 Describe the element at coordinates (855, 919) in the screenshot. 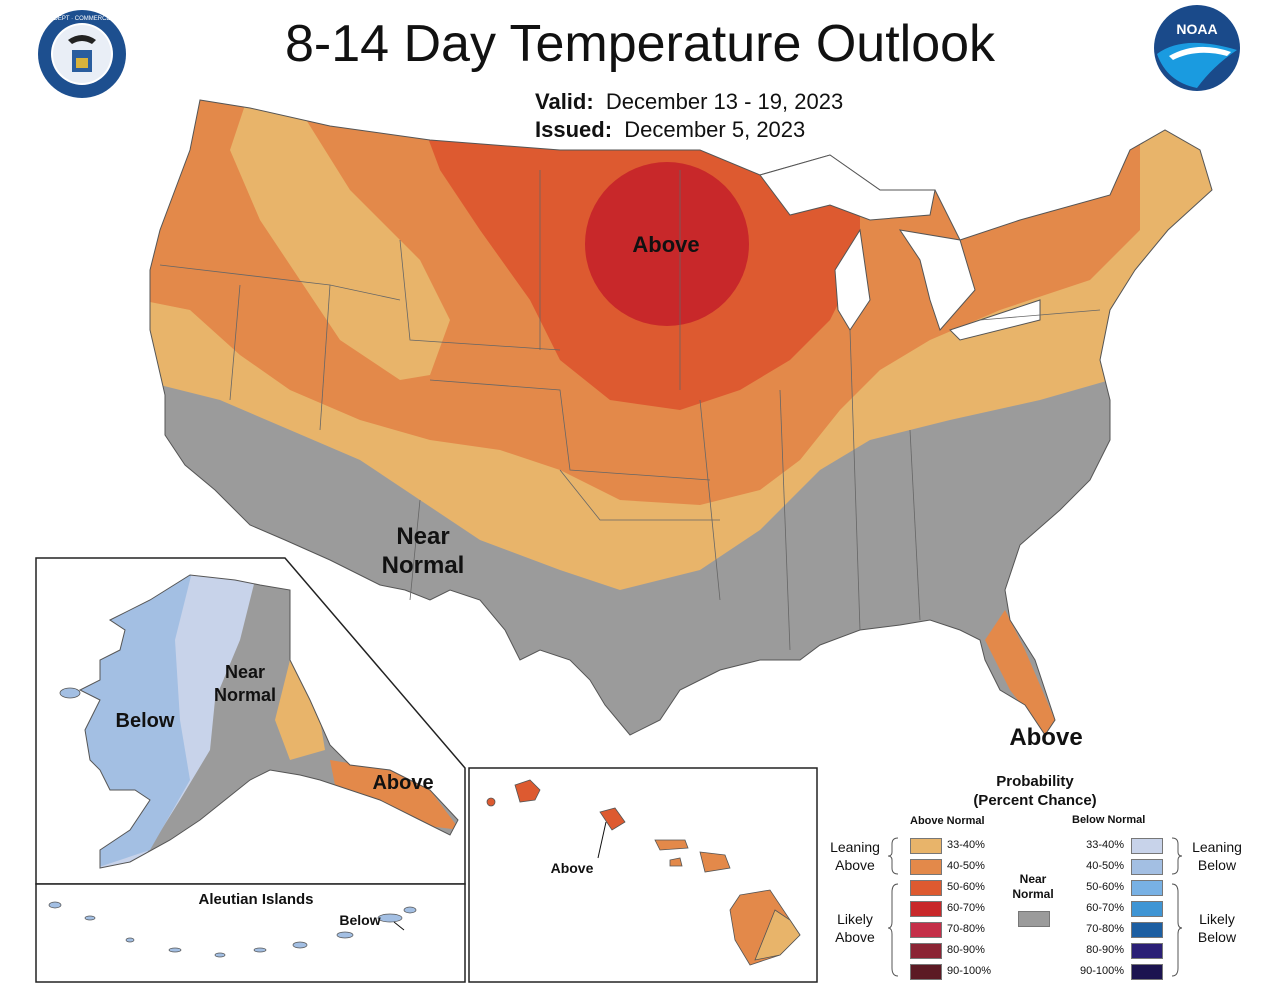

I see `likely-above-line1: Likely` at that location.